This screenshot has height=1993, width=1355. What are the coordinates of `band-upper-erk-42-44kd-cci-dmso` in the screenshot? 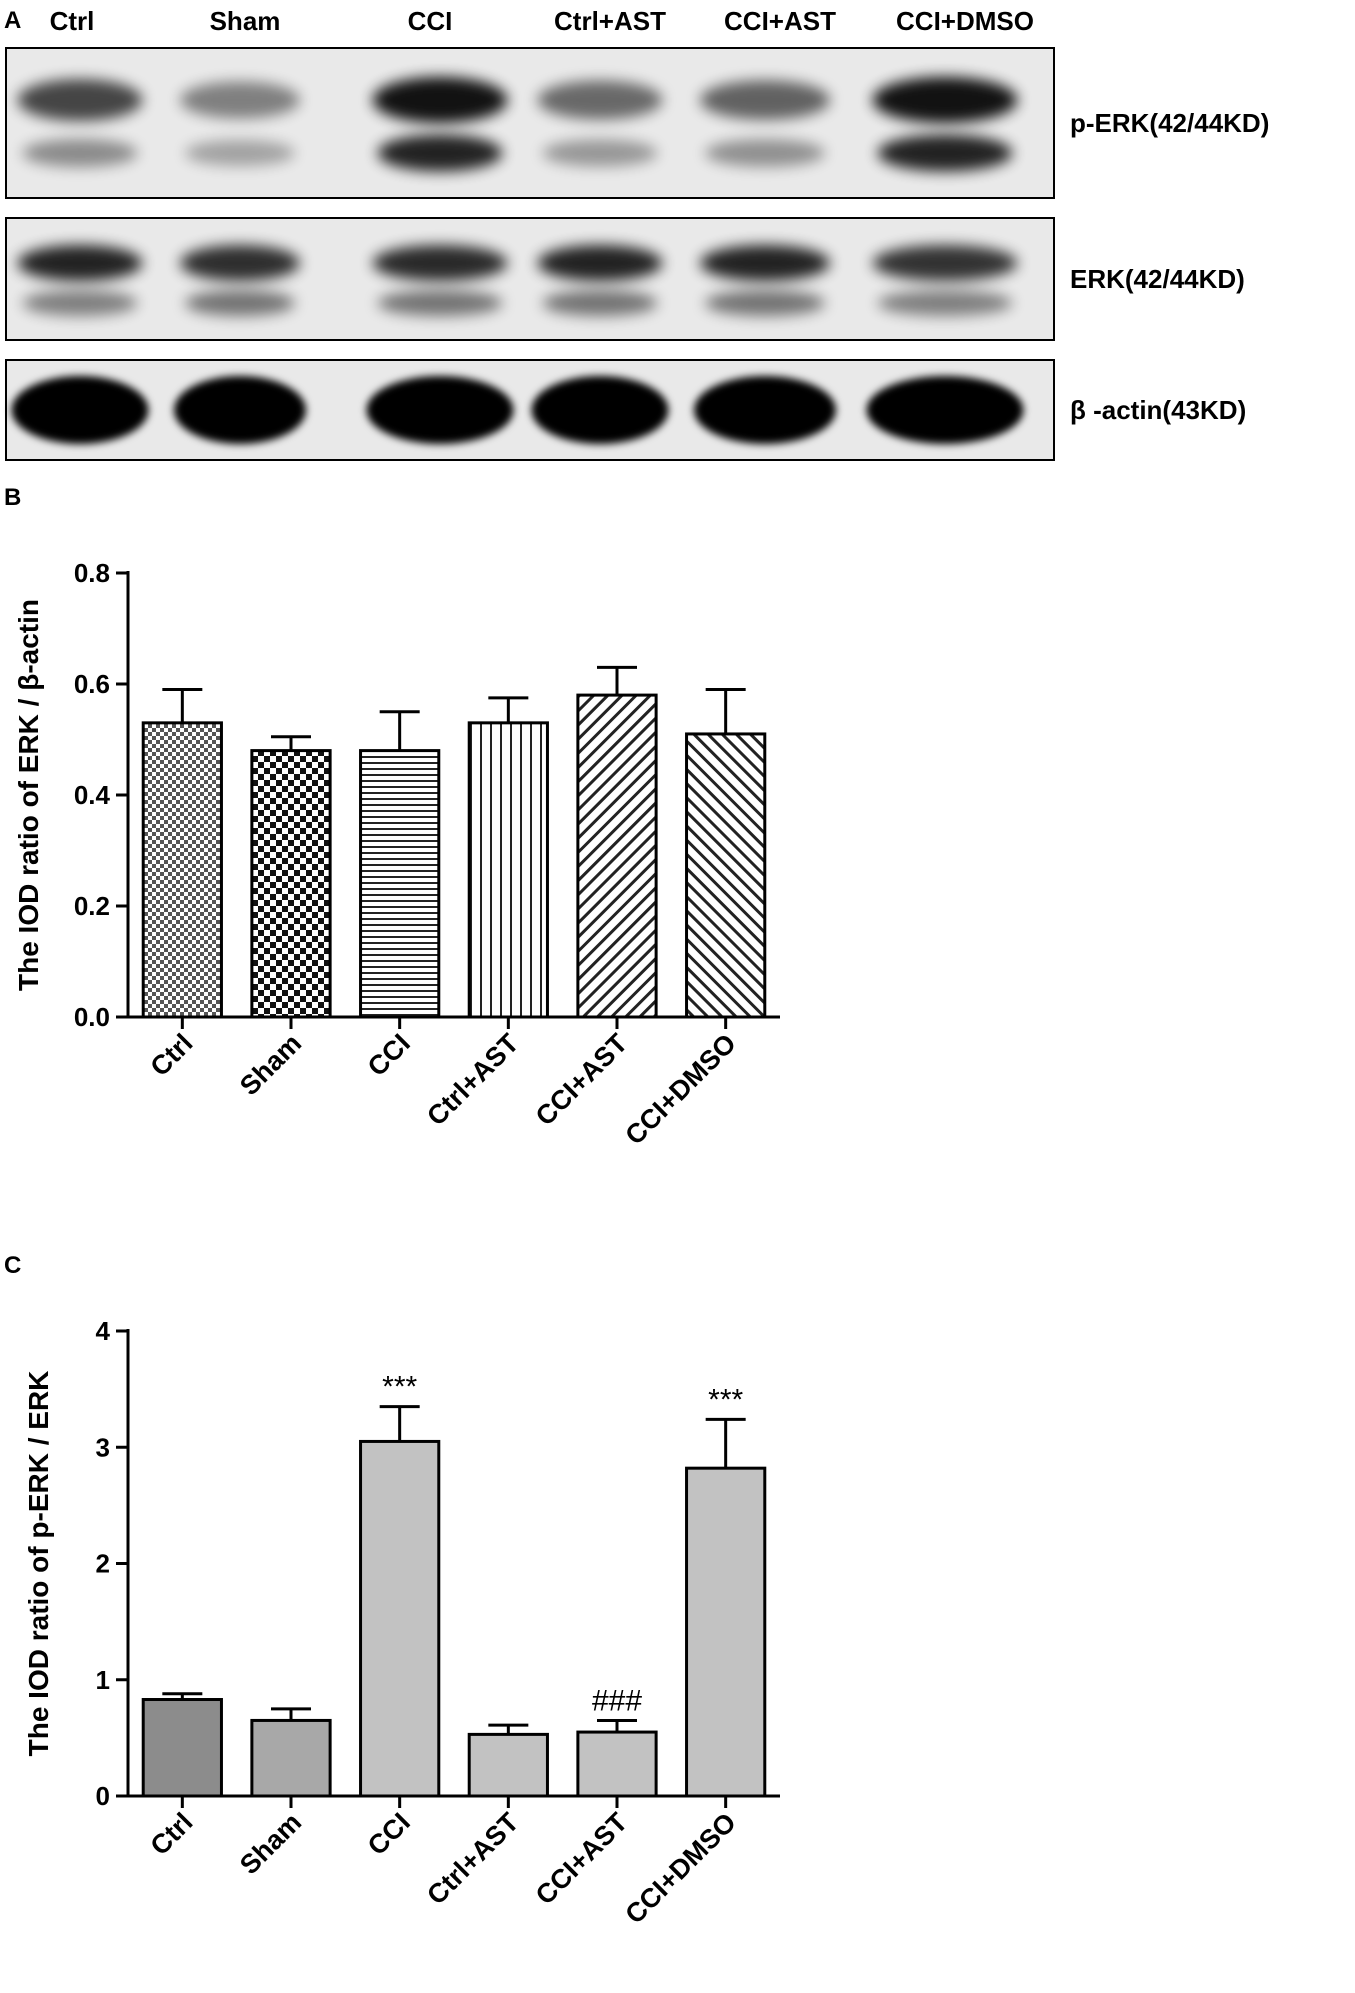 It's located at (945, 263).